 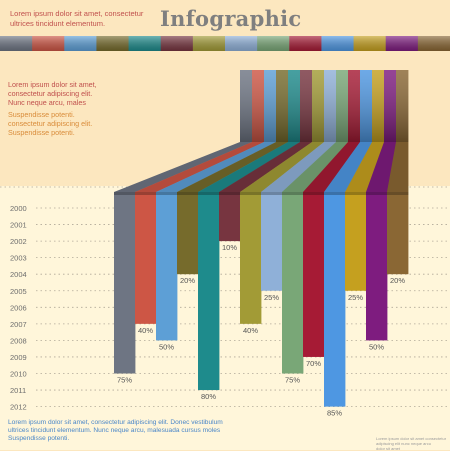 What do you see at coordinates (334, 413) in the screenshot?
I see `value-label: 85%` at bounding box center [334, 413].